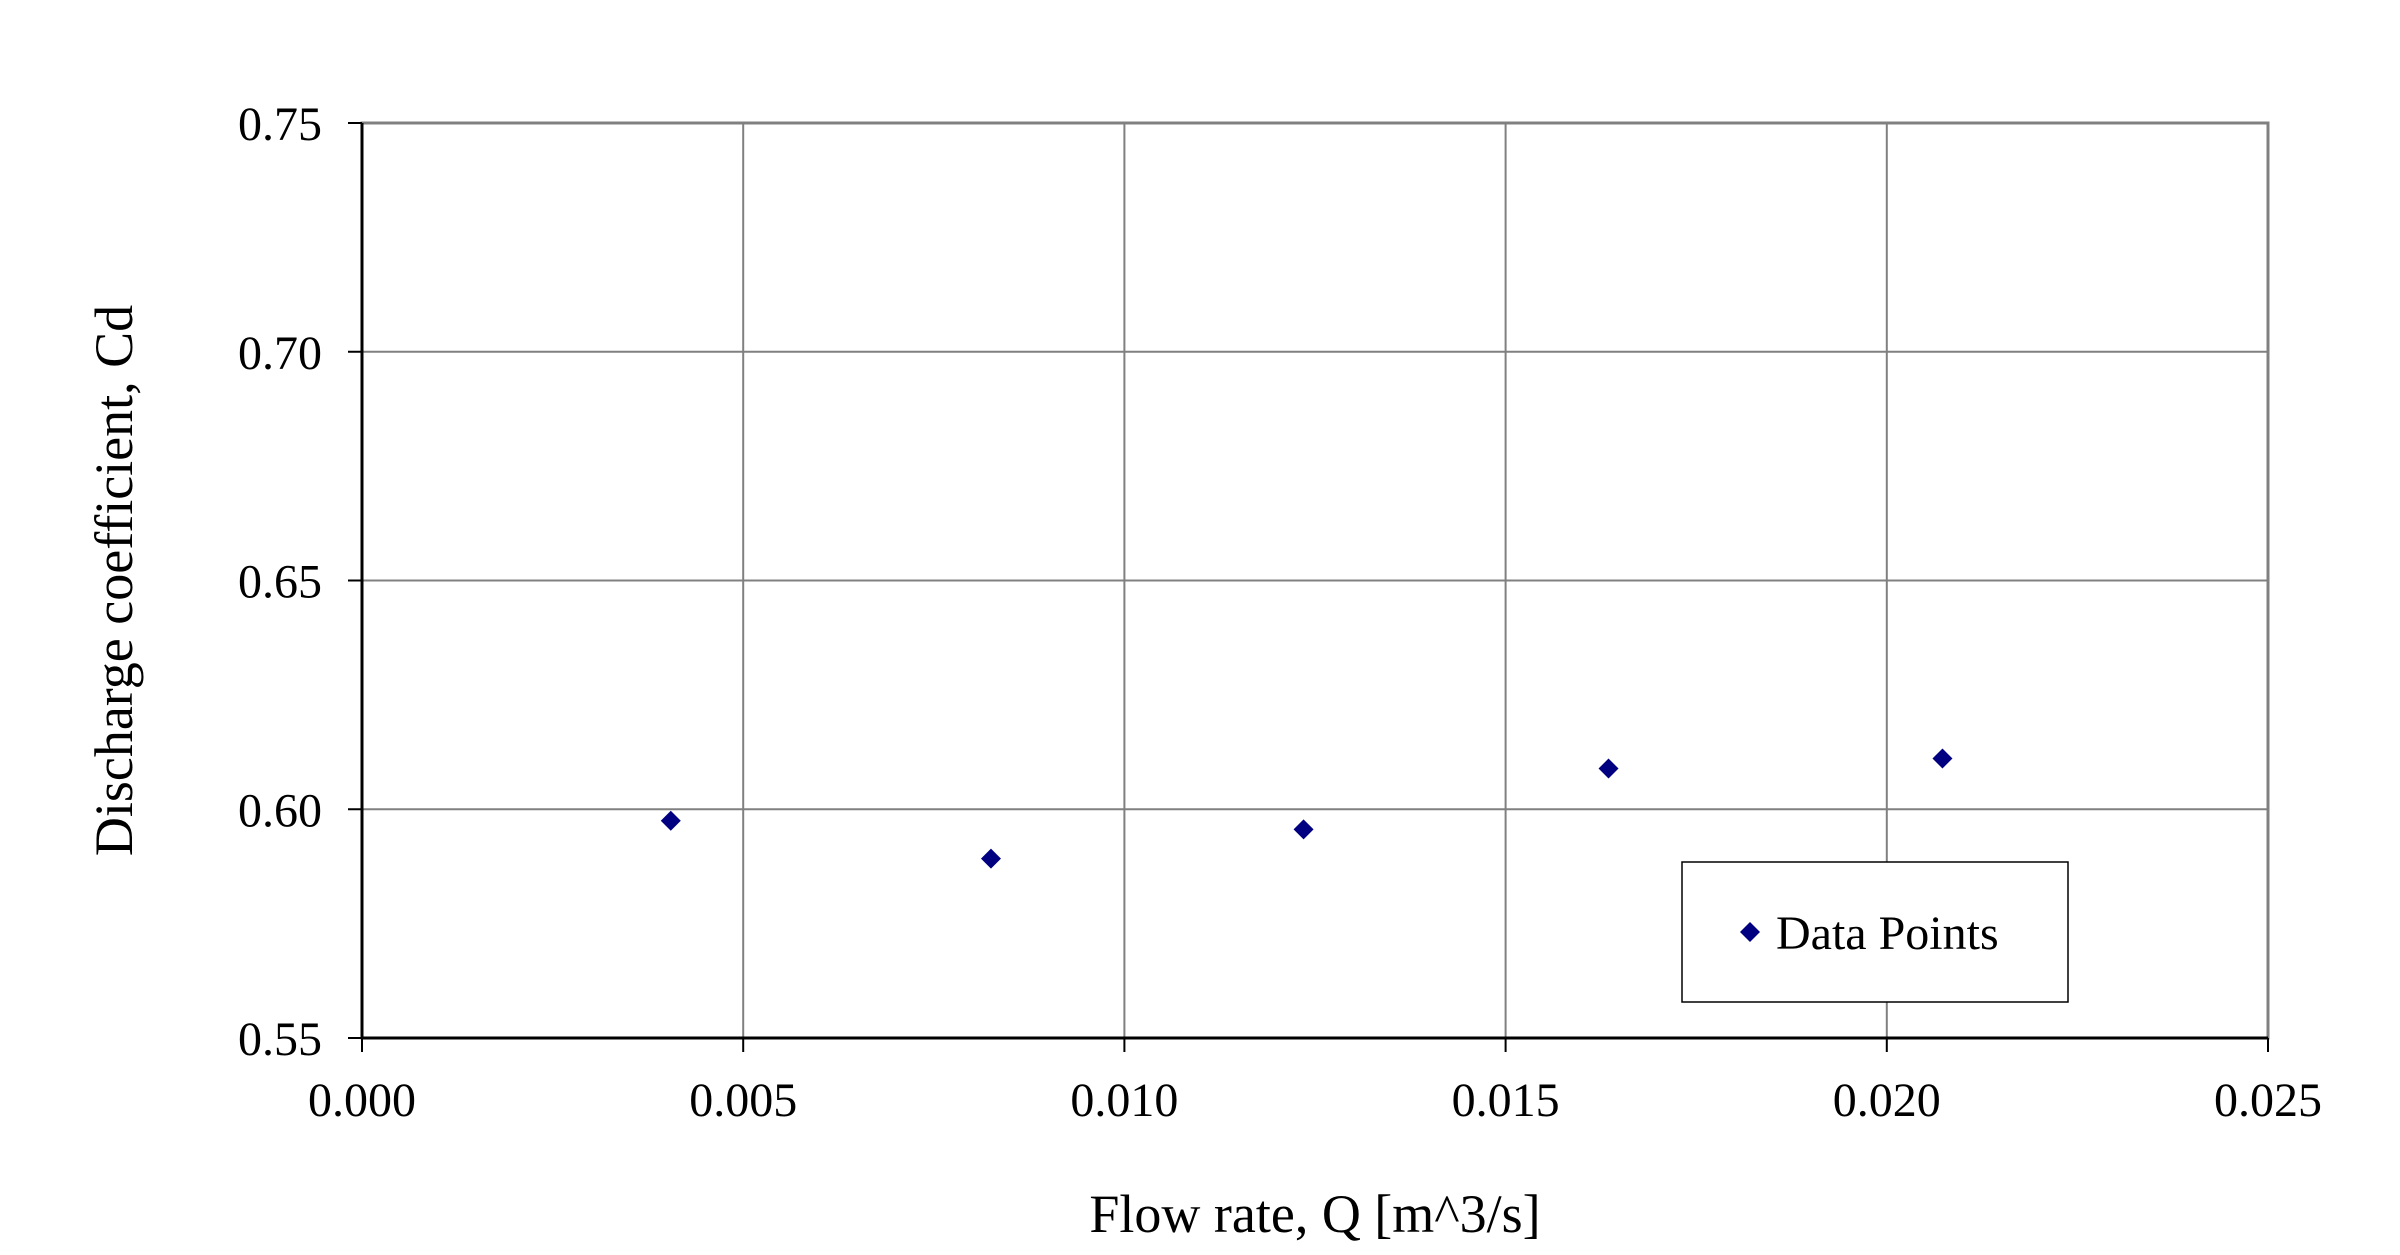 Image resolution: width=2400 pixels, height=1255 pixels. Describe the element at coordinates (280, 124) in the screenshot. I see `y-tick-label: 0.75` at that location.